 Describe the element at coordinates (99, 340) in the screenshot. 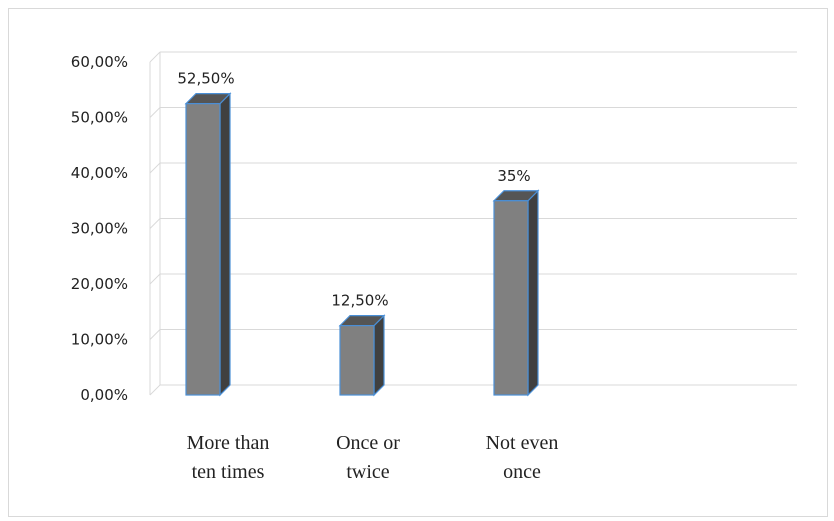

I see `y-tick-label: 10,00%` at that location.